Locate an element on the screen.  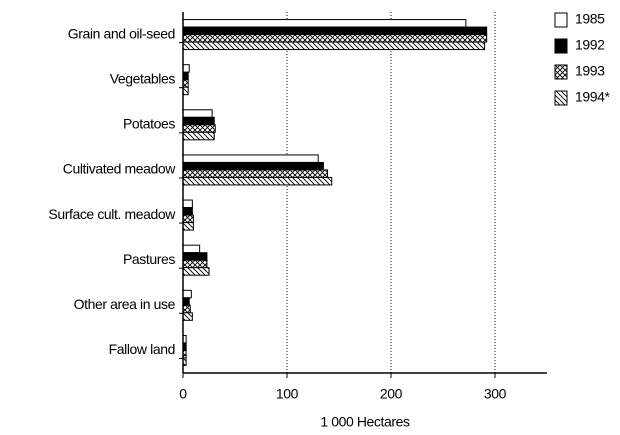
x-tick-label: 300 is located at coordinates (495, 394).